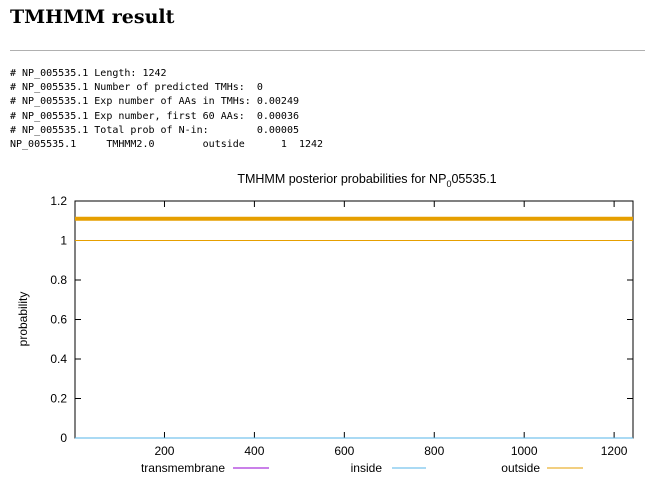 The height and width of the screenshot is (485, 645). I want to click on legend-label-outside: outside, so click(520, 468).